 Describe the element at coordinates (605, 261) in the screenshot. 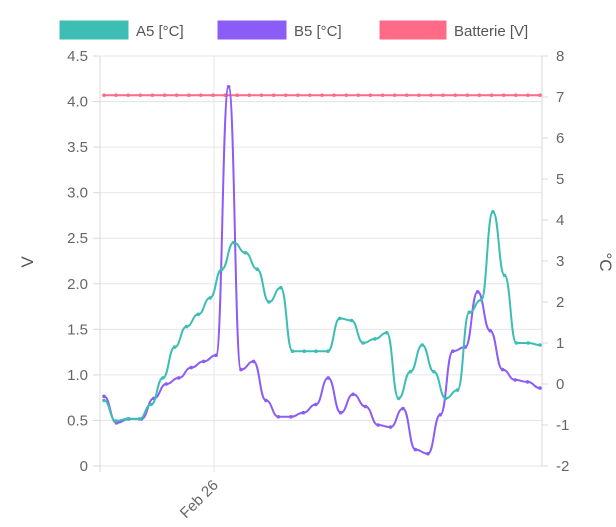

I see `right-axis-title: °C` at that location.